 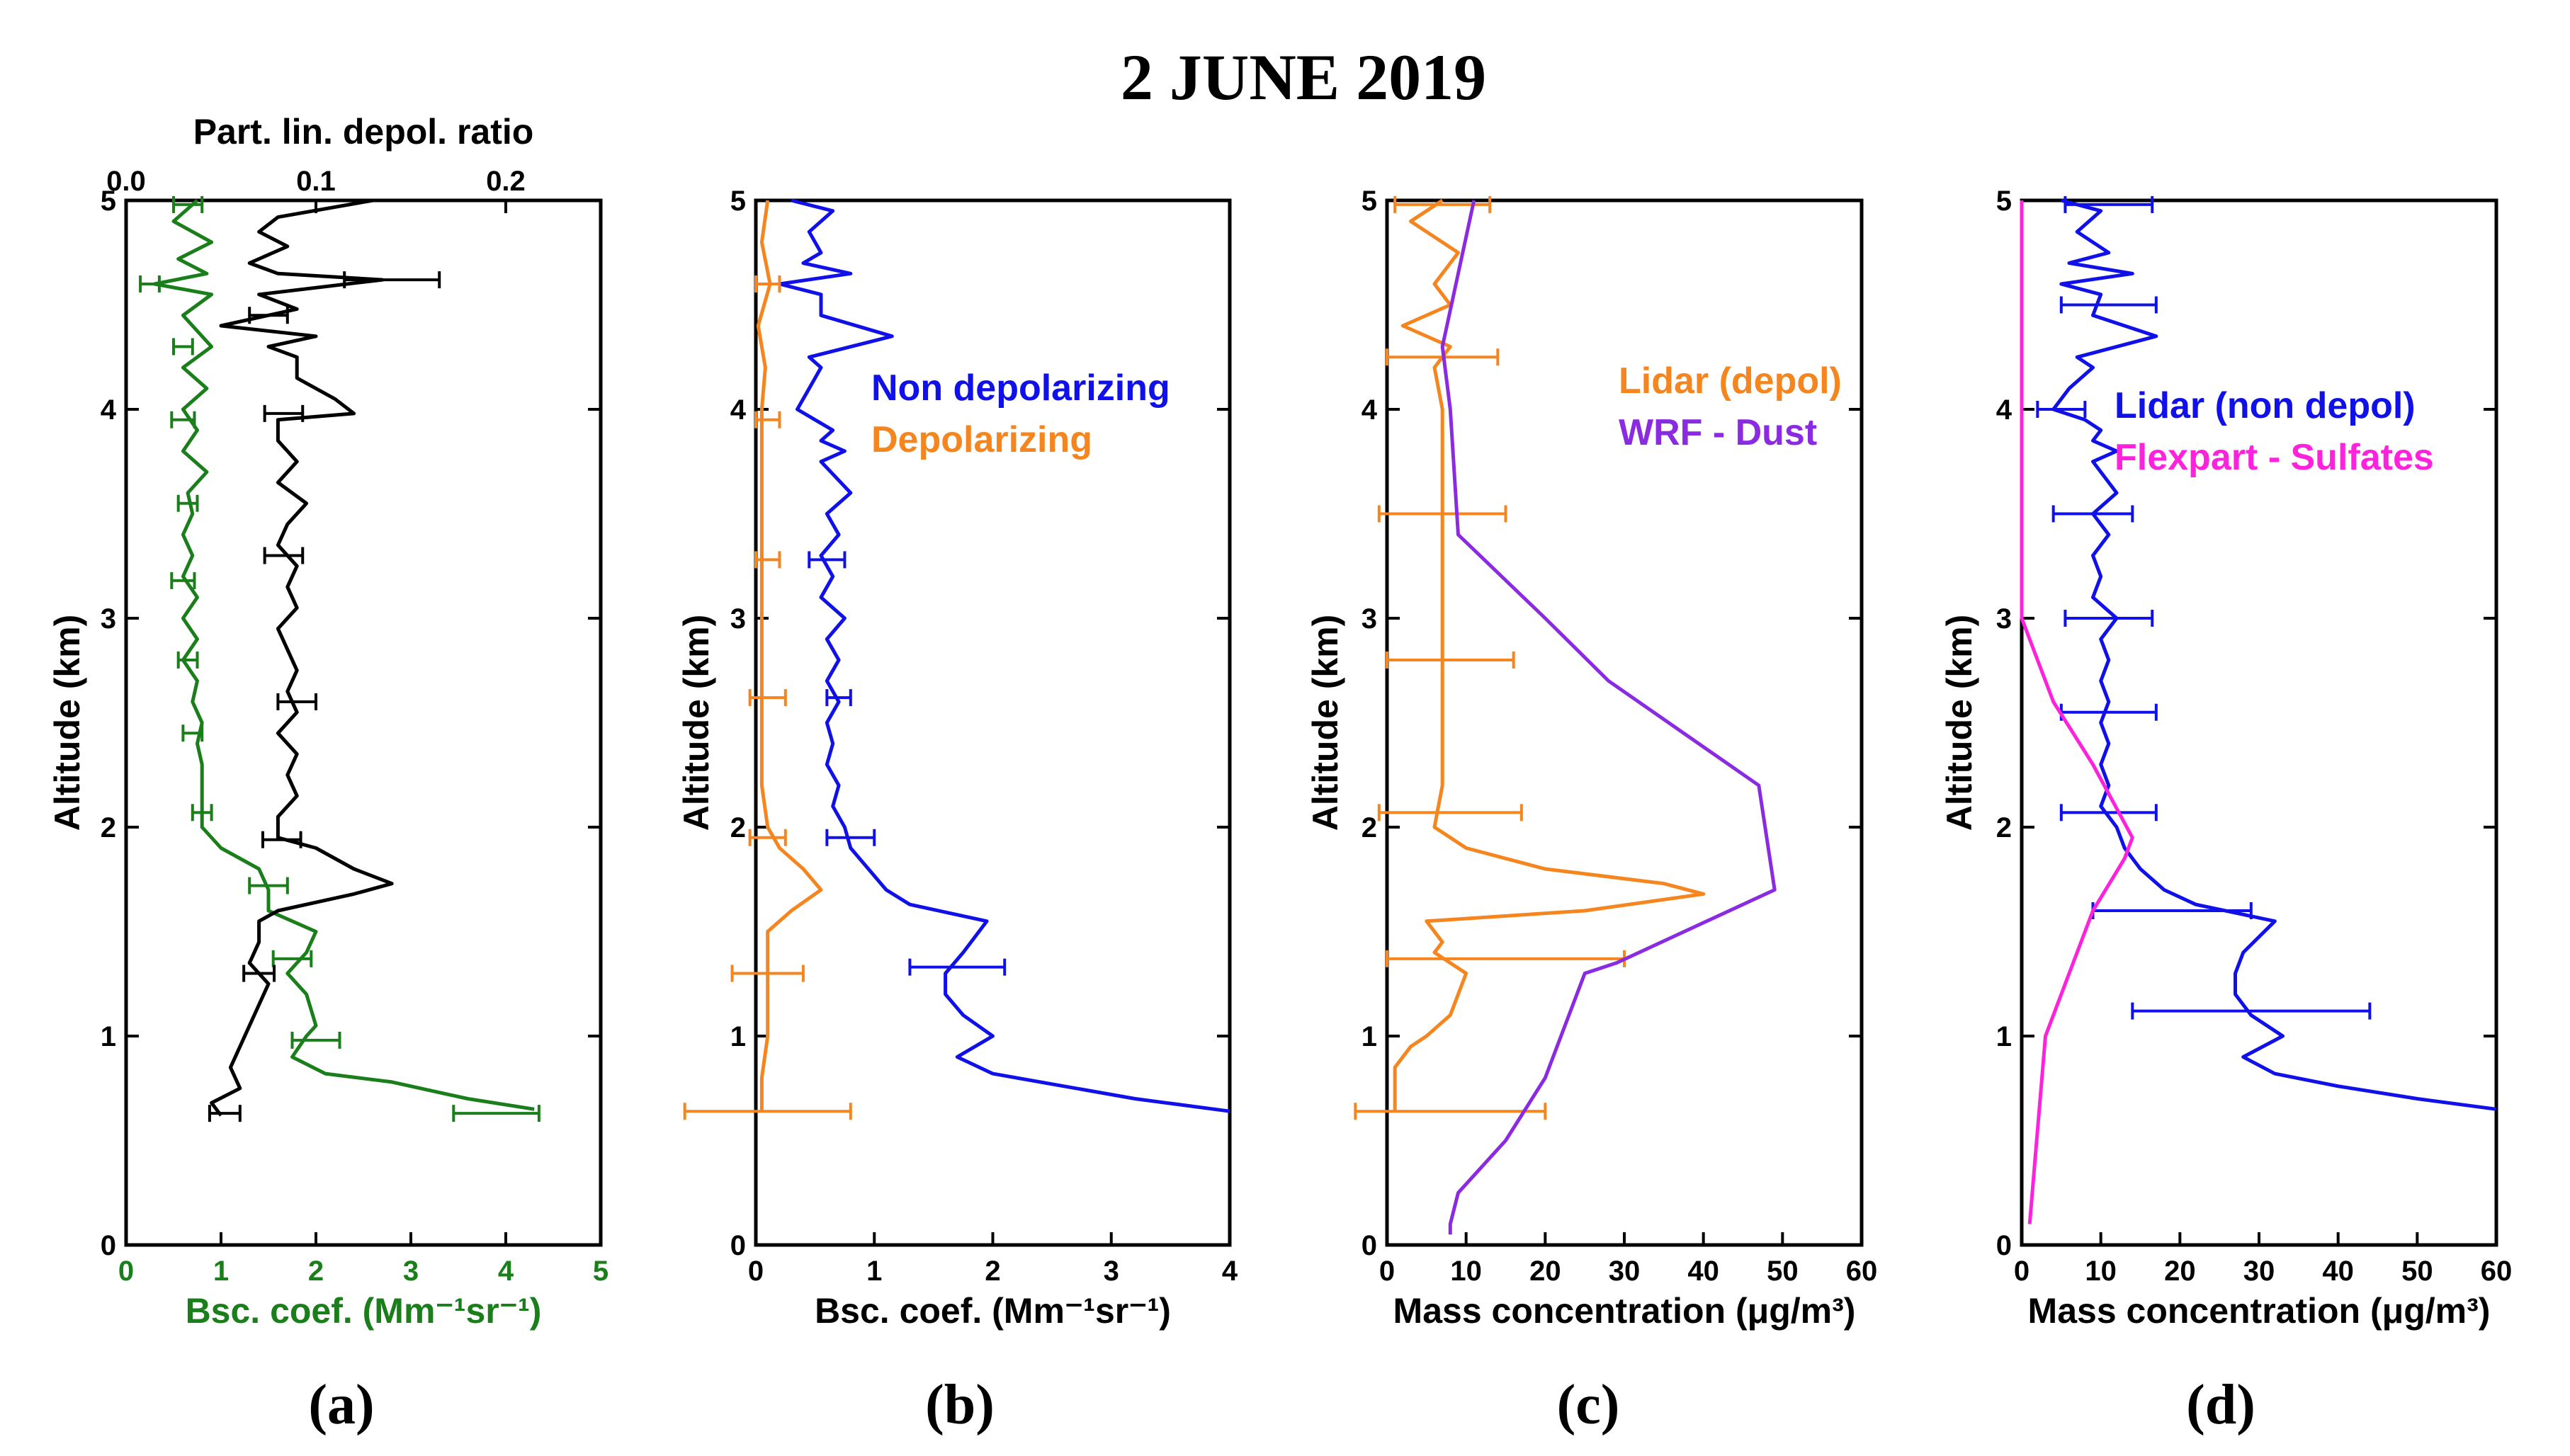 What do you see at coordinates (1718, 433) in the screenshot?
I see `legend-entry: WRF - Dust` at bounding box center [1718, 433].